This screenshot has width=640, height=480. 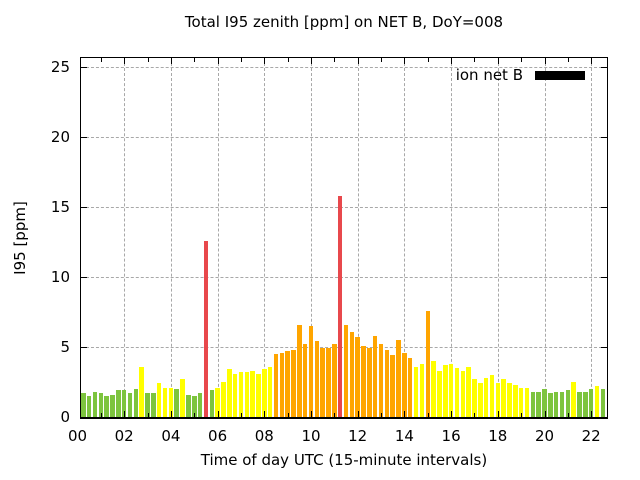 What do you see at coordinates (65, 417) in the screenshot?
I see `y-tick-label: 0` at bounding box center [65, 417].